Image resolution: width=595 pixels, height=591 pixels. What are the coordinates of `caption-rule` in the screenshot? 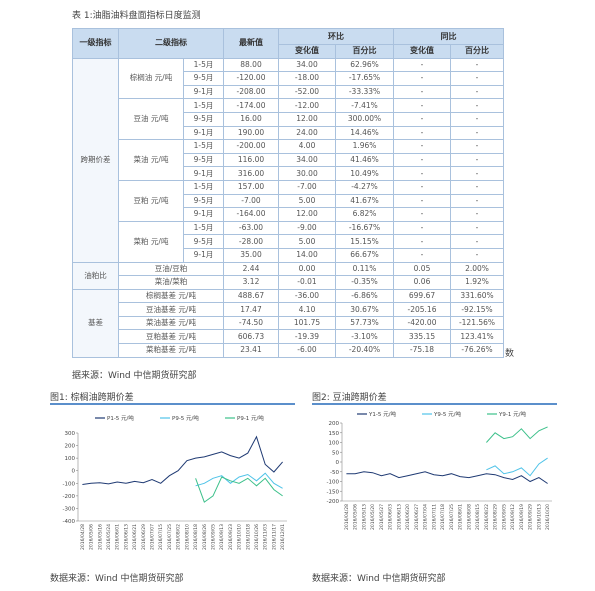 It's located at (172, 404).